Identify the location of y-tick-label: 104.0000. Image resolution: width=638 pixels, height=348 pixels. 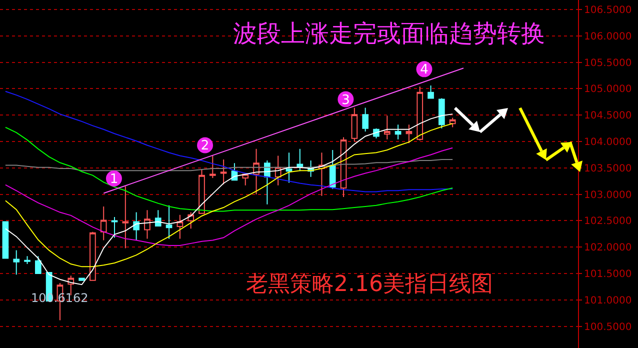
(608, 142).